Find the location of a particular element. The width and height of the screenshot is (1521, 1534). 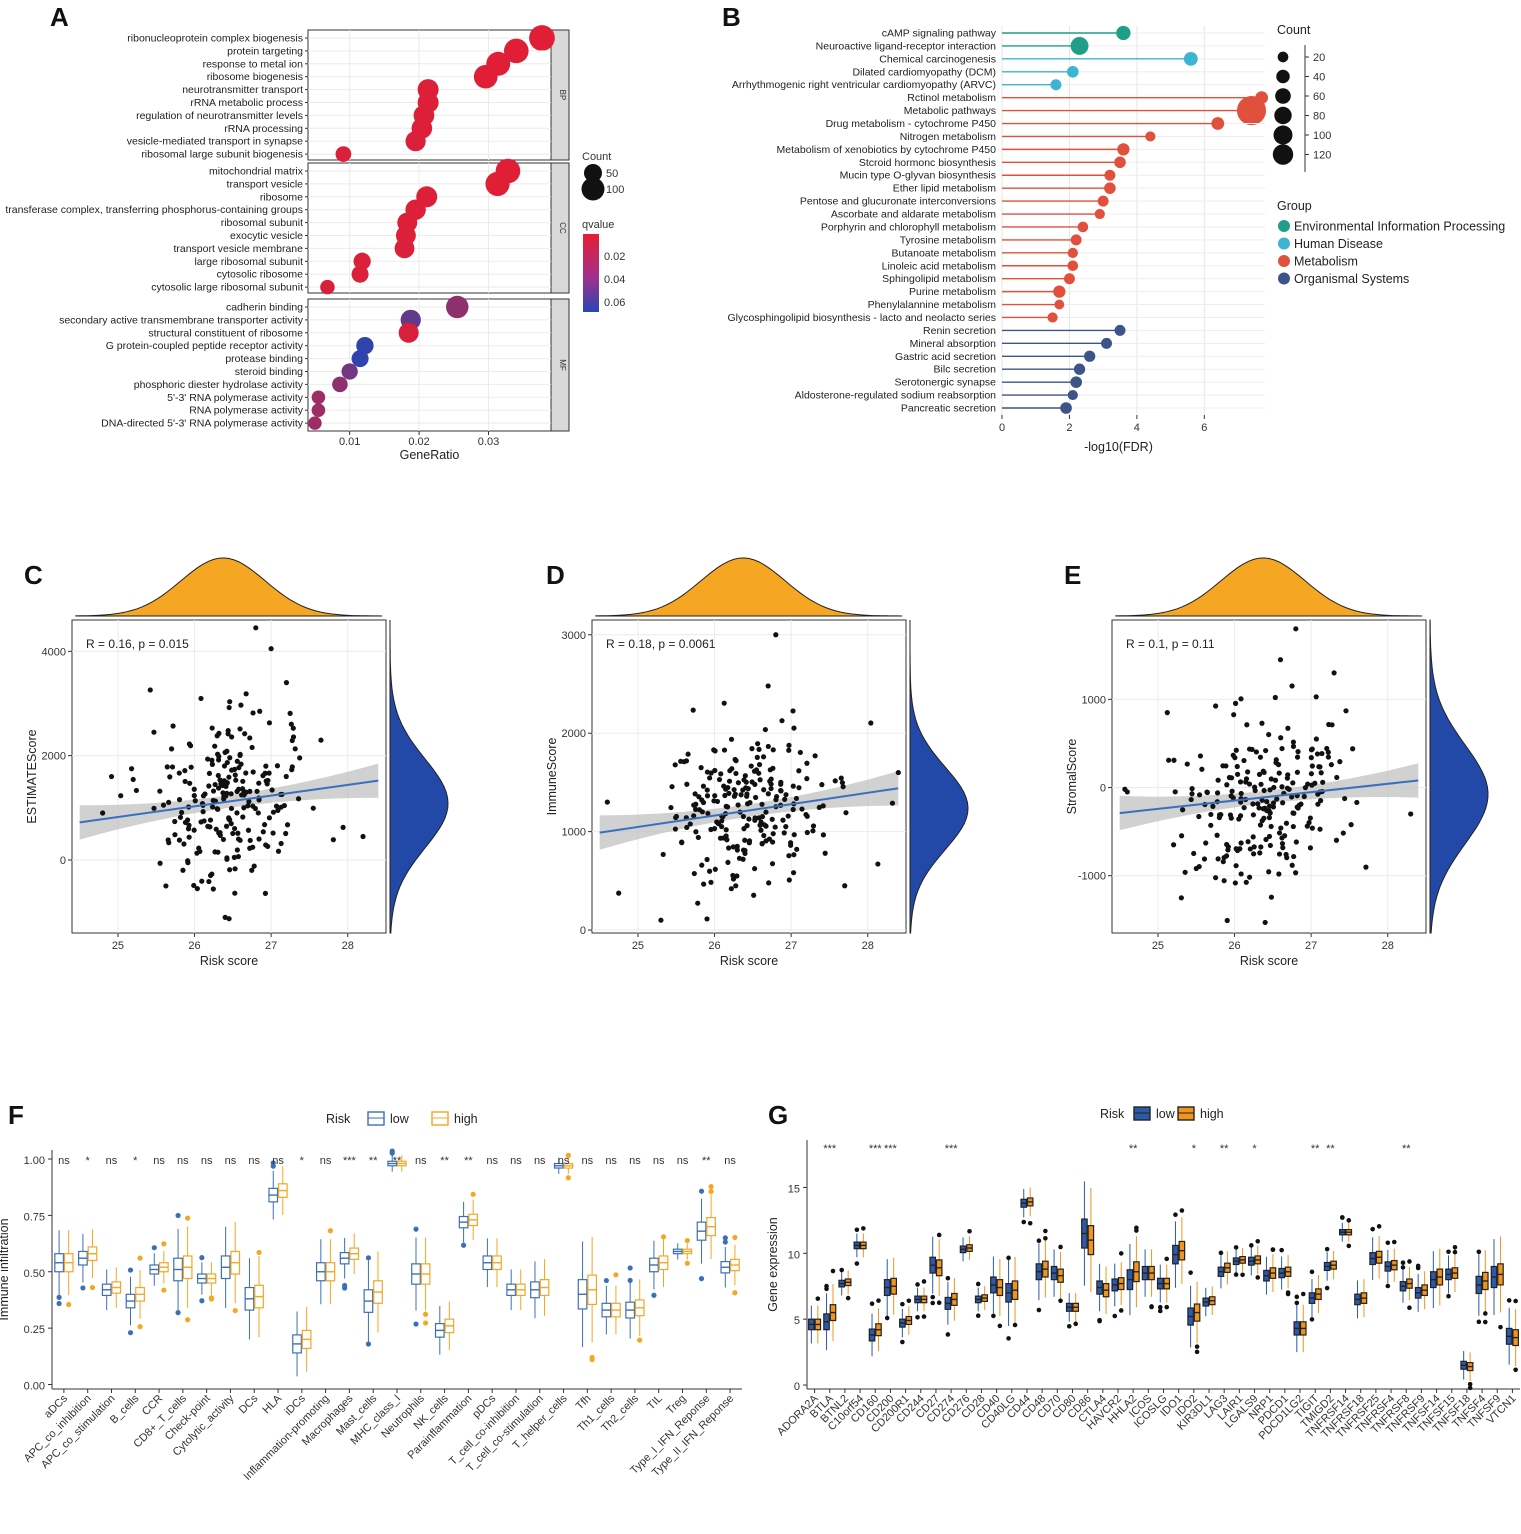

legend-group-dot is located at coordinates (1284, 278).